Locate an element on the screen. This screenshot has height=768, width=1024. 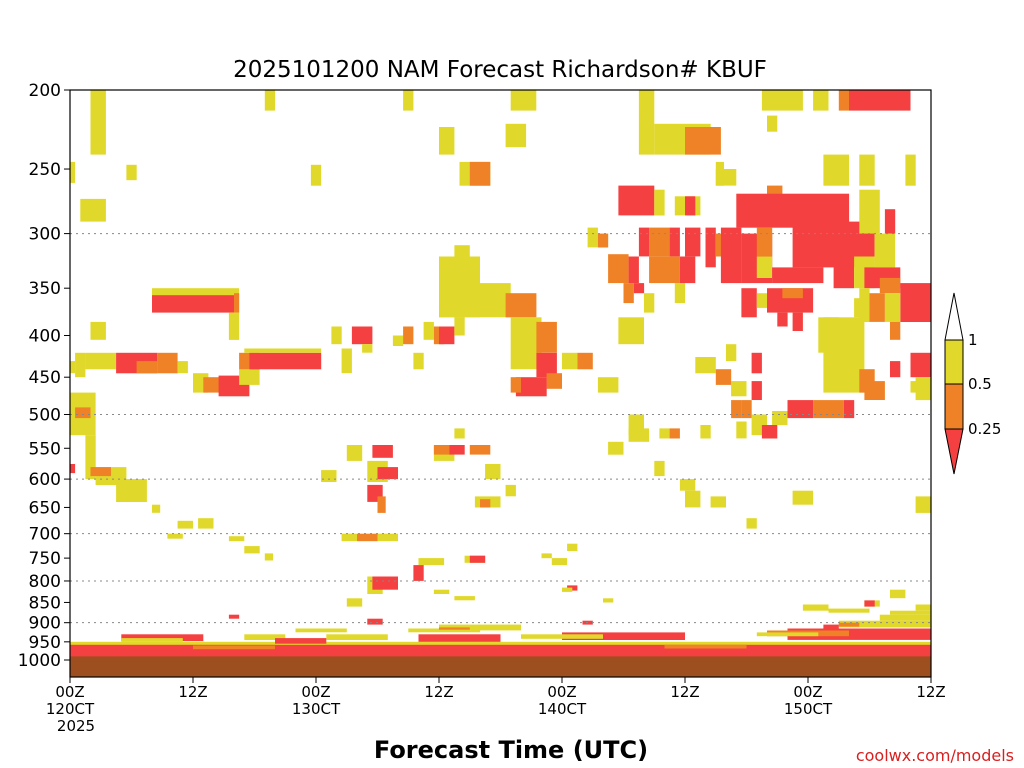
y-tick-label: 900 is located at coordinates (45, 624).